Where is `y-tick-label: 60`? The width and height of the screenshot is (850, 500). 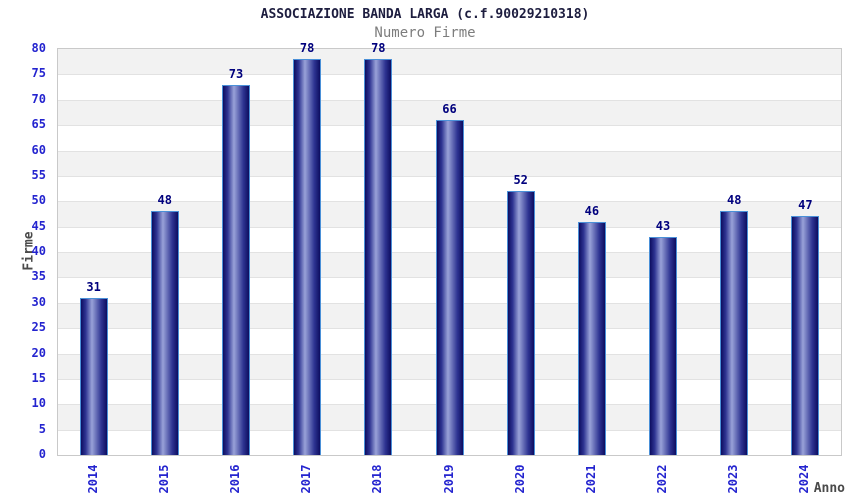
y-tick-label: 60 is located at coordinates (38, 149).